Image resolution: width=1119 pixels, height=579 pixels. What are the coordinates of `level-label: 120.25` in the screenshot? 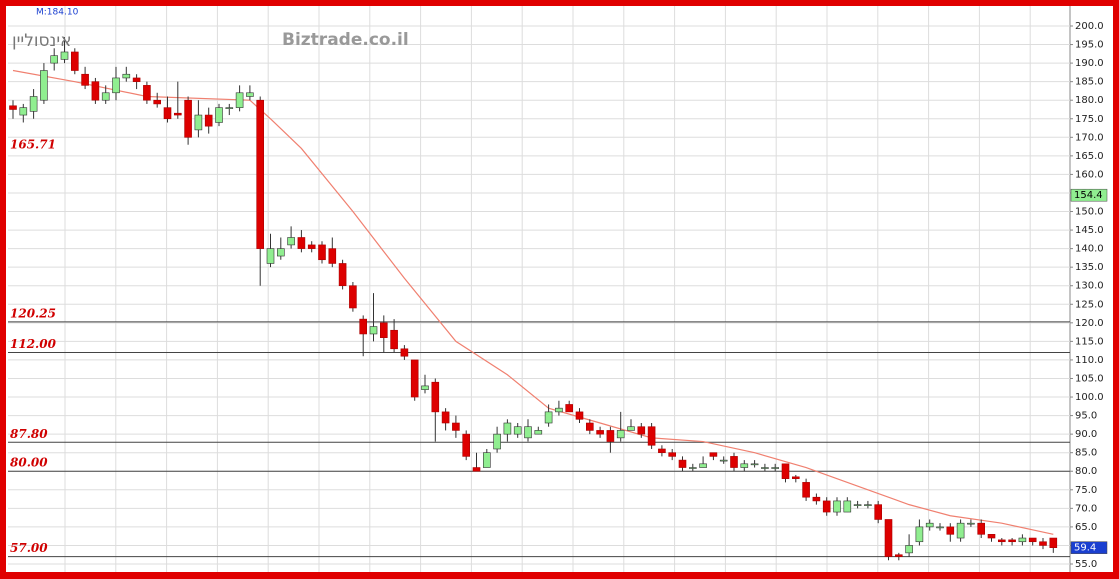 It's located at (33, 313).